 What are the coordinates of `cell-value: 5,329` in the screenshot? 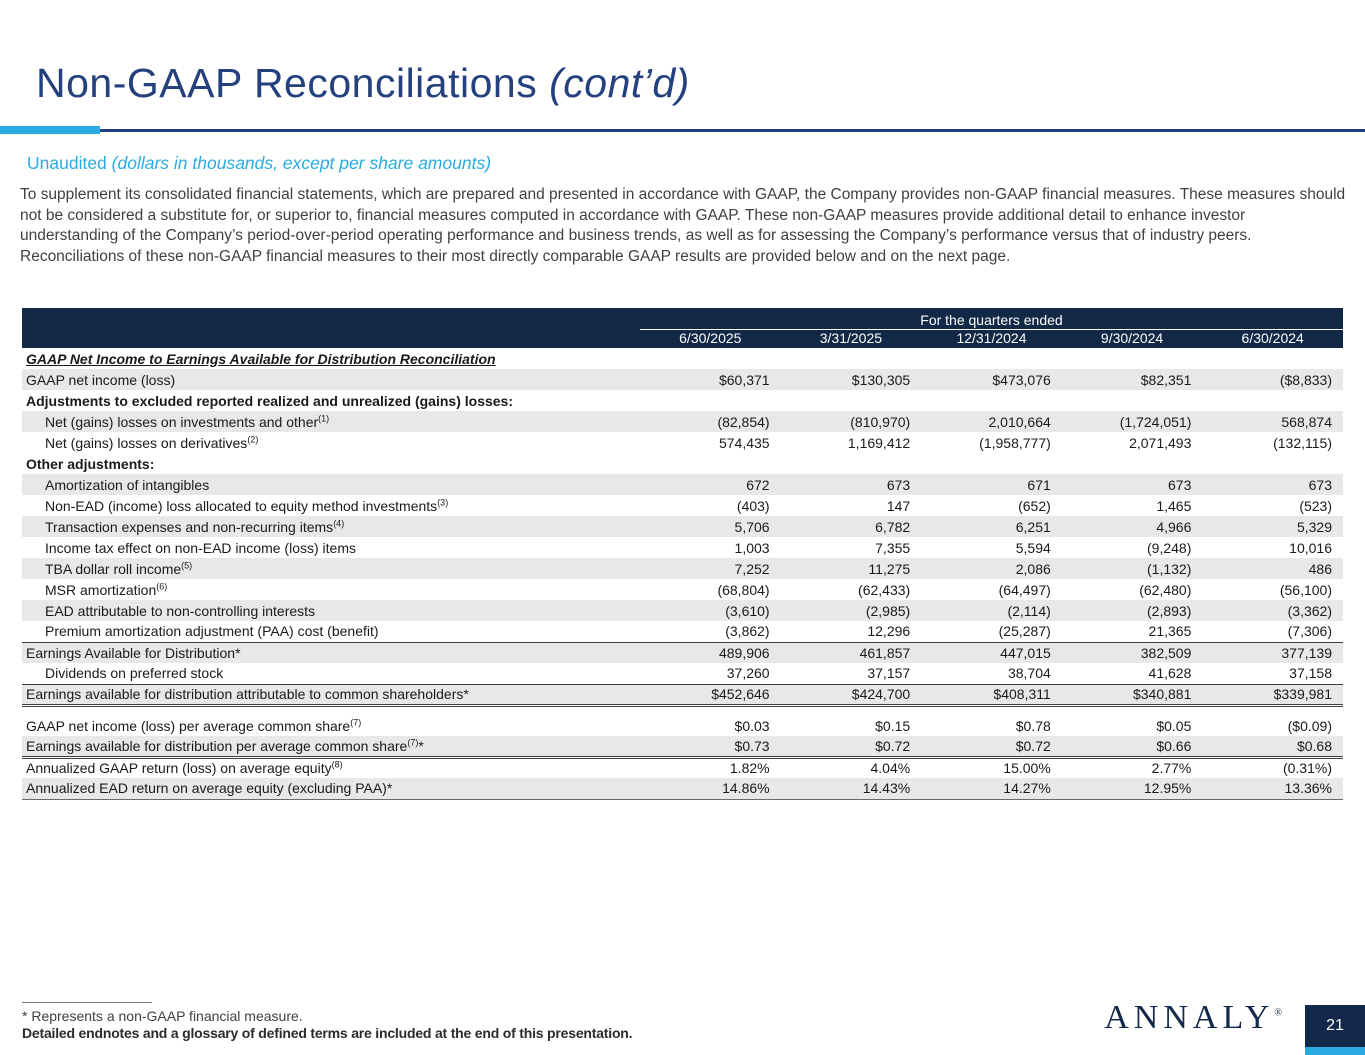 It's located at (1272, 526).